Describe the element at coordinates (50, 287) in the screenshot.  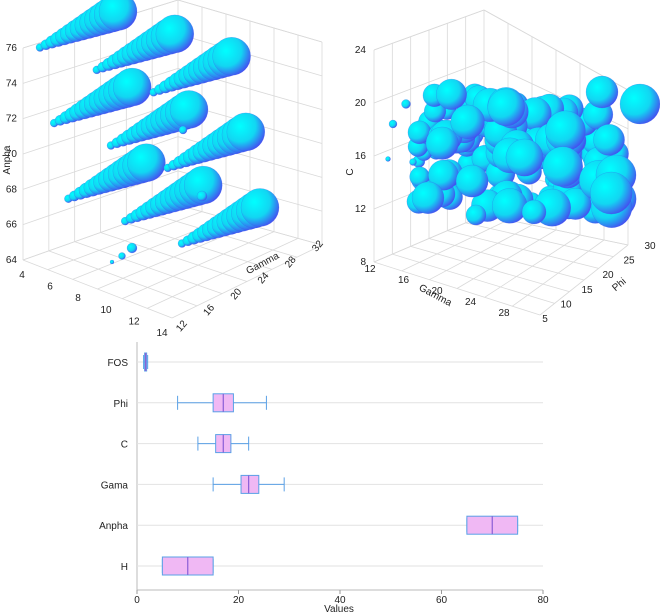
I see `panel-1-y-tick: 6` at that location.